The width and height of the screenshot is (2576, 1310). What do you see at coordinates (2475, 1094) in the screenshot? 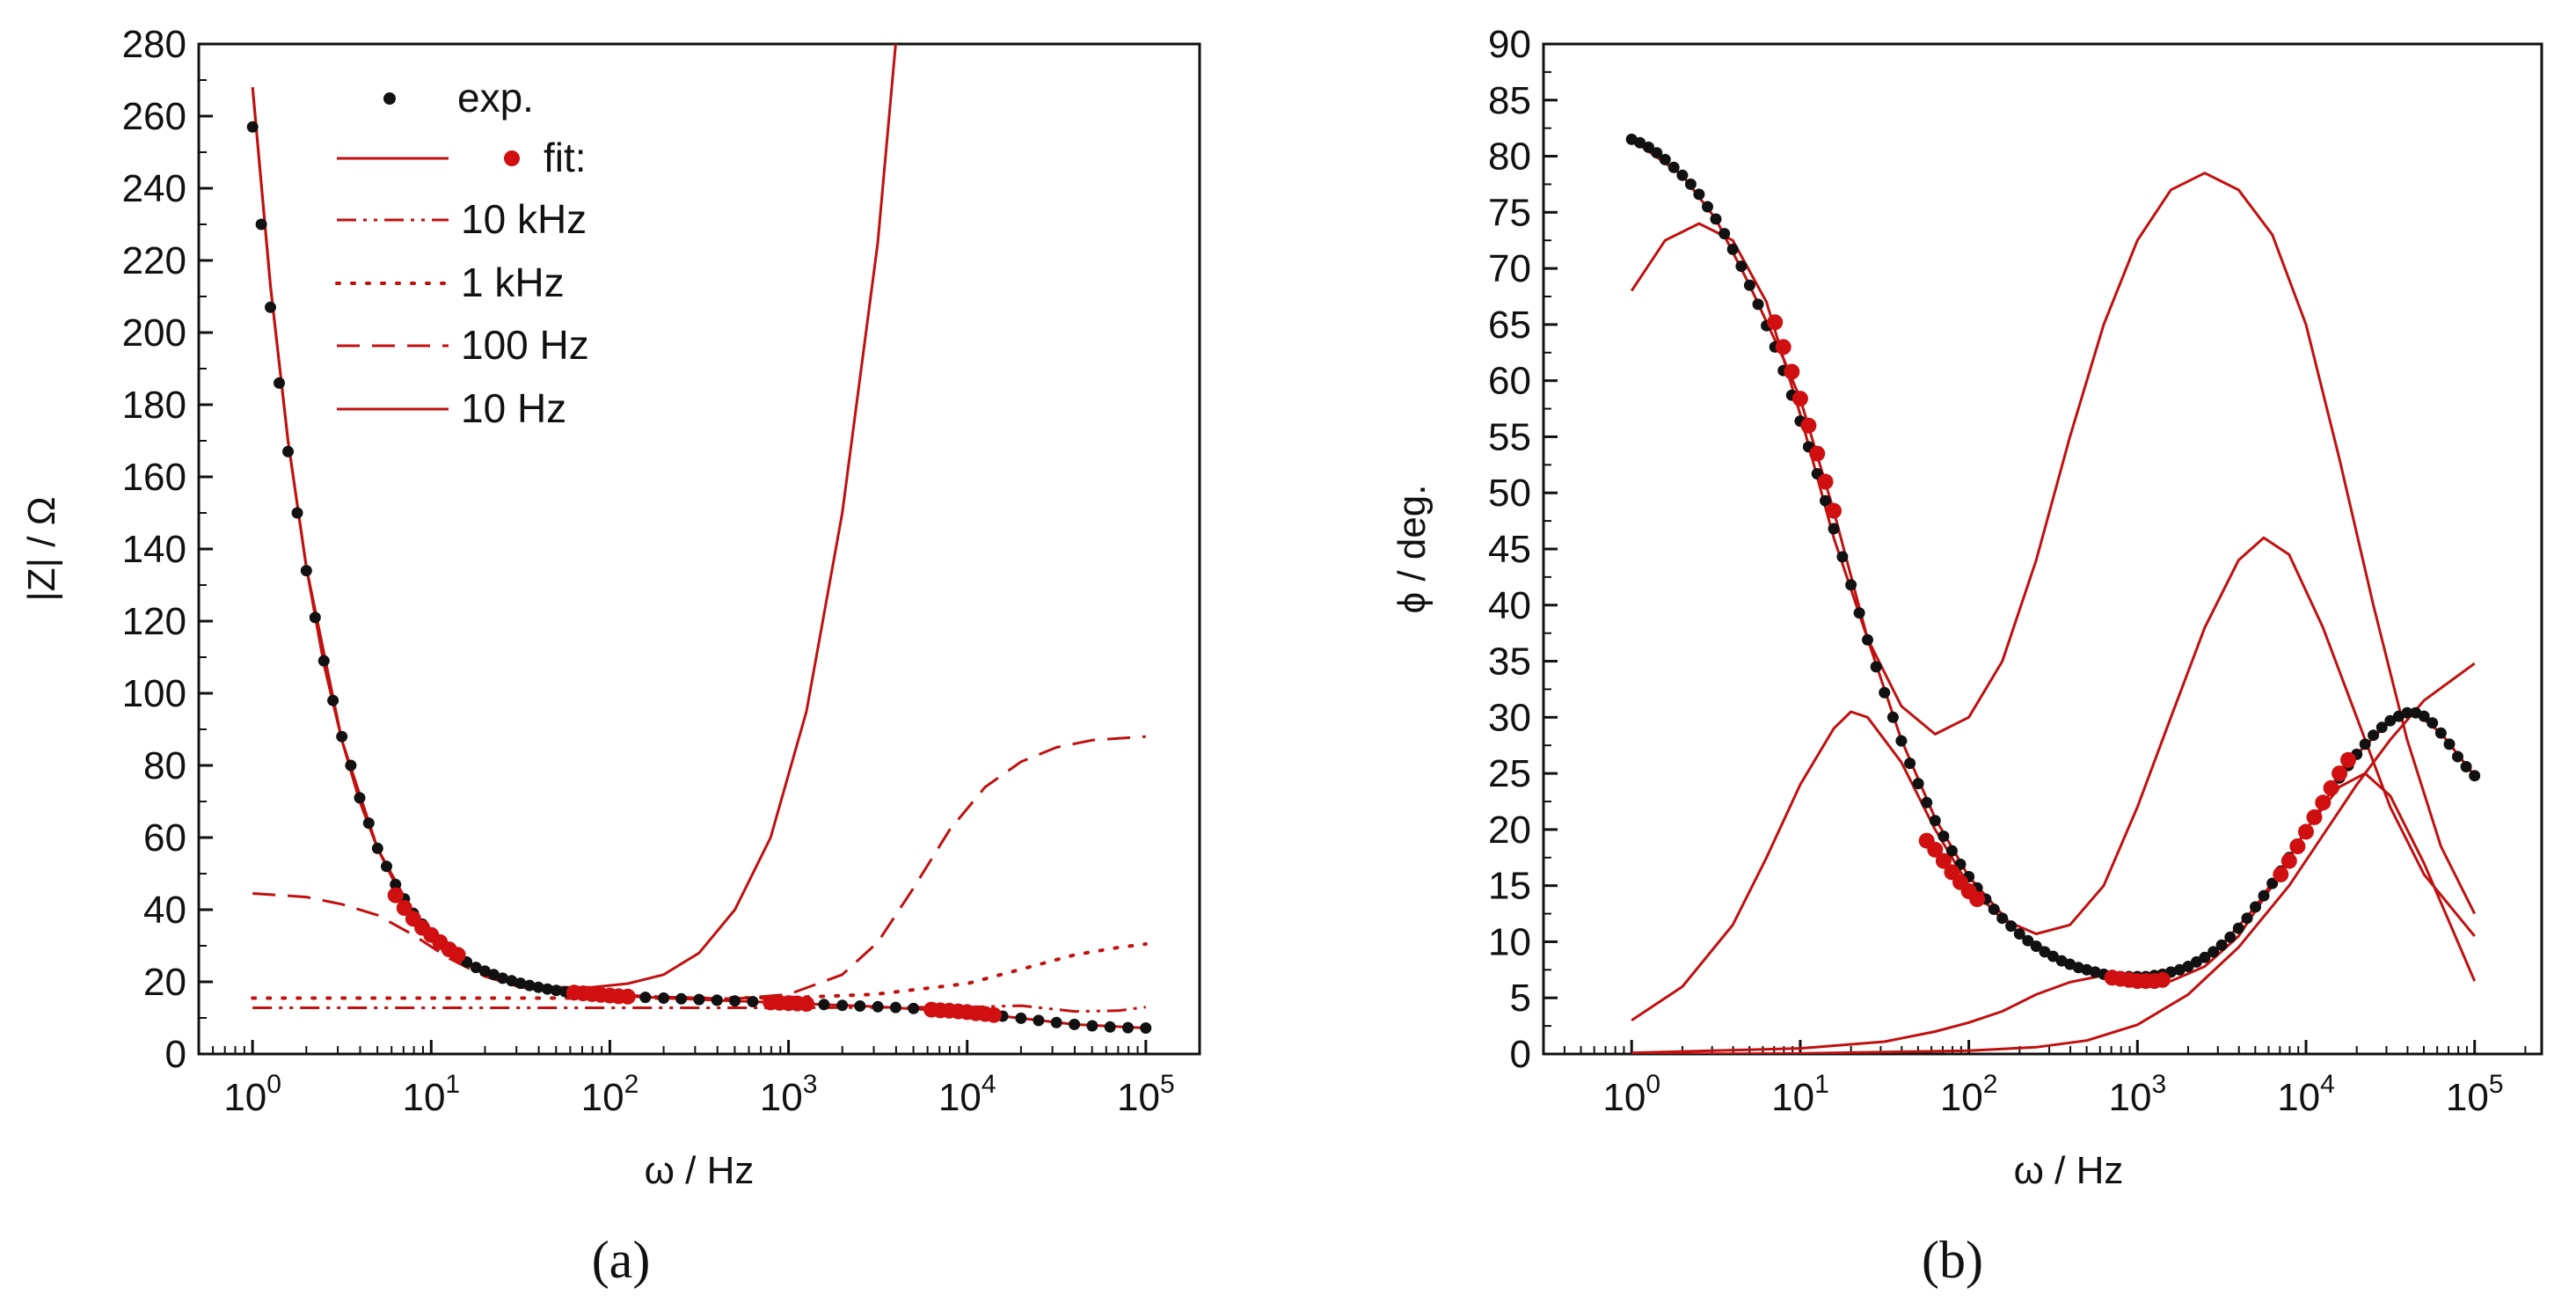
I see `x-tick-label: 10⁵` at bounding box center [2475, 1094].